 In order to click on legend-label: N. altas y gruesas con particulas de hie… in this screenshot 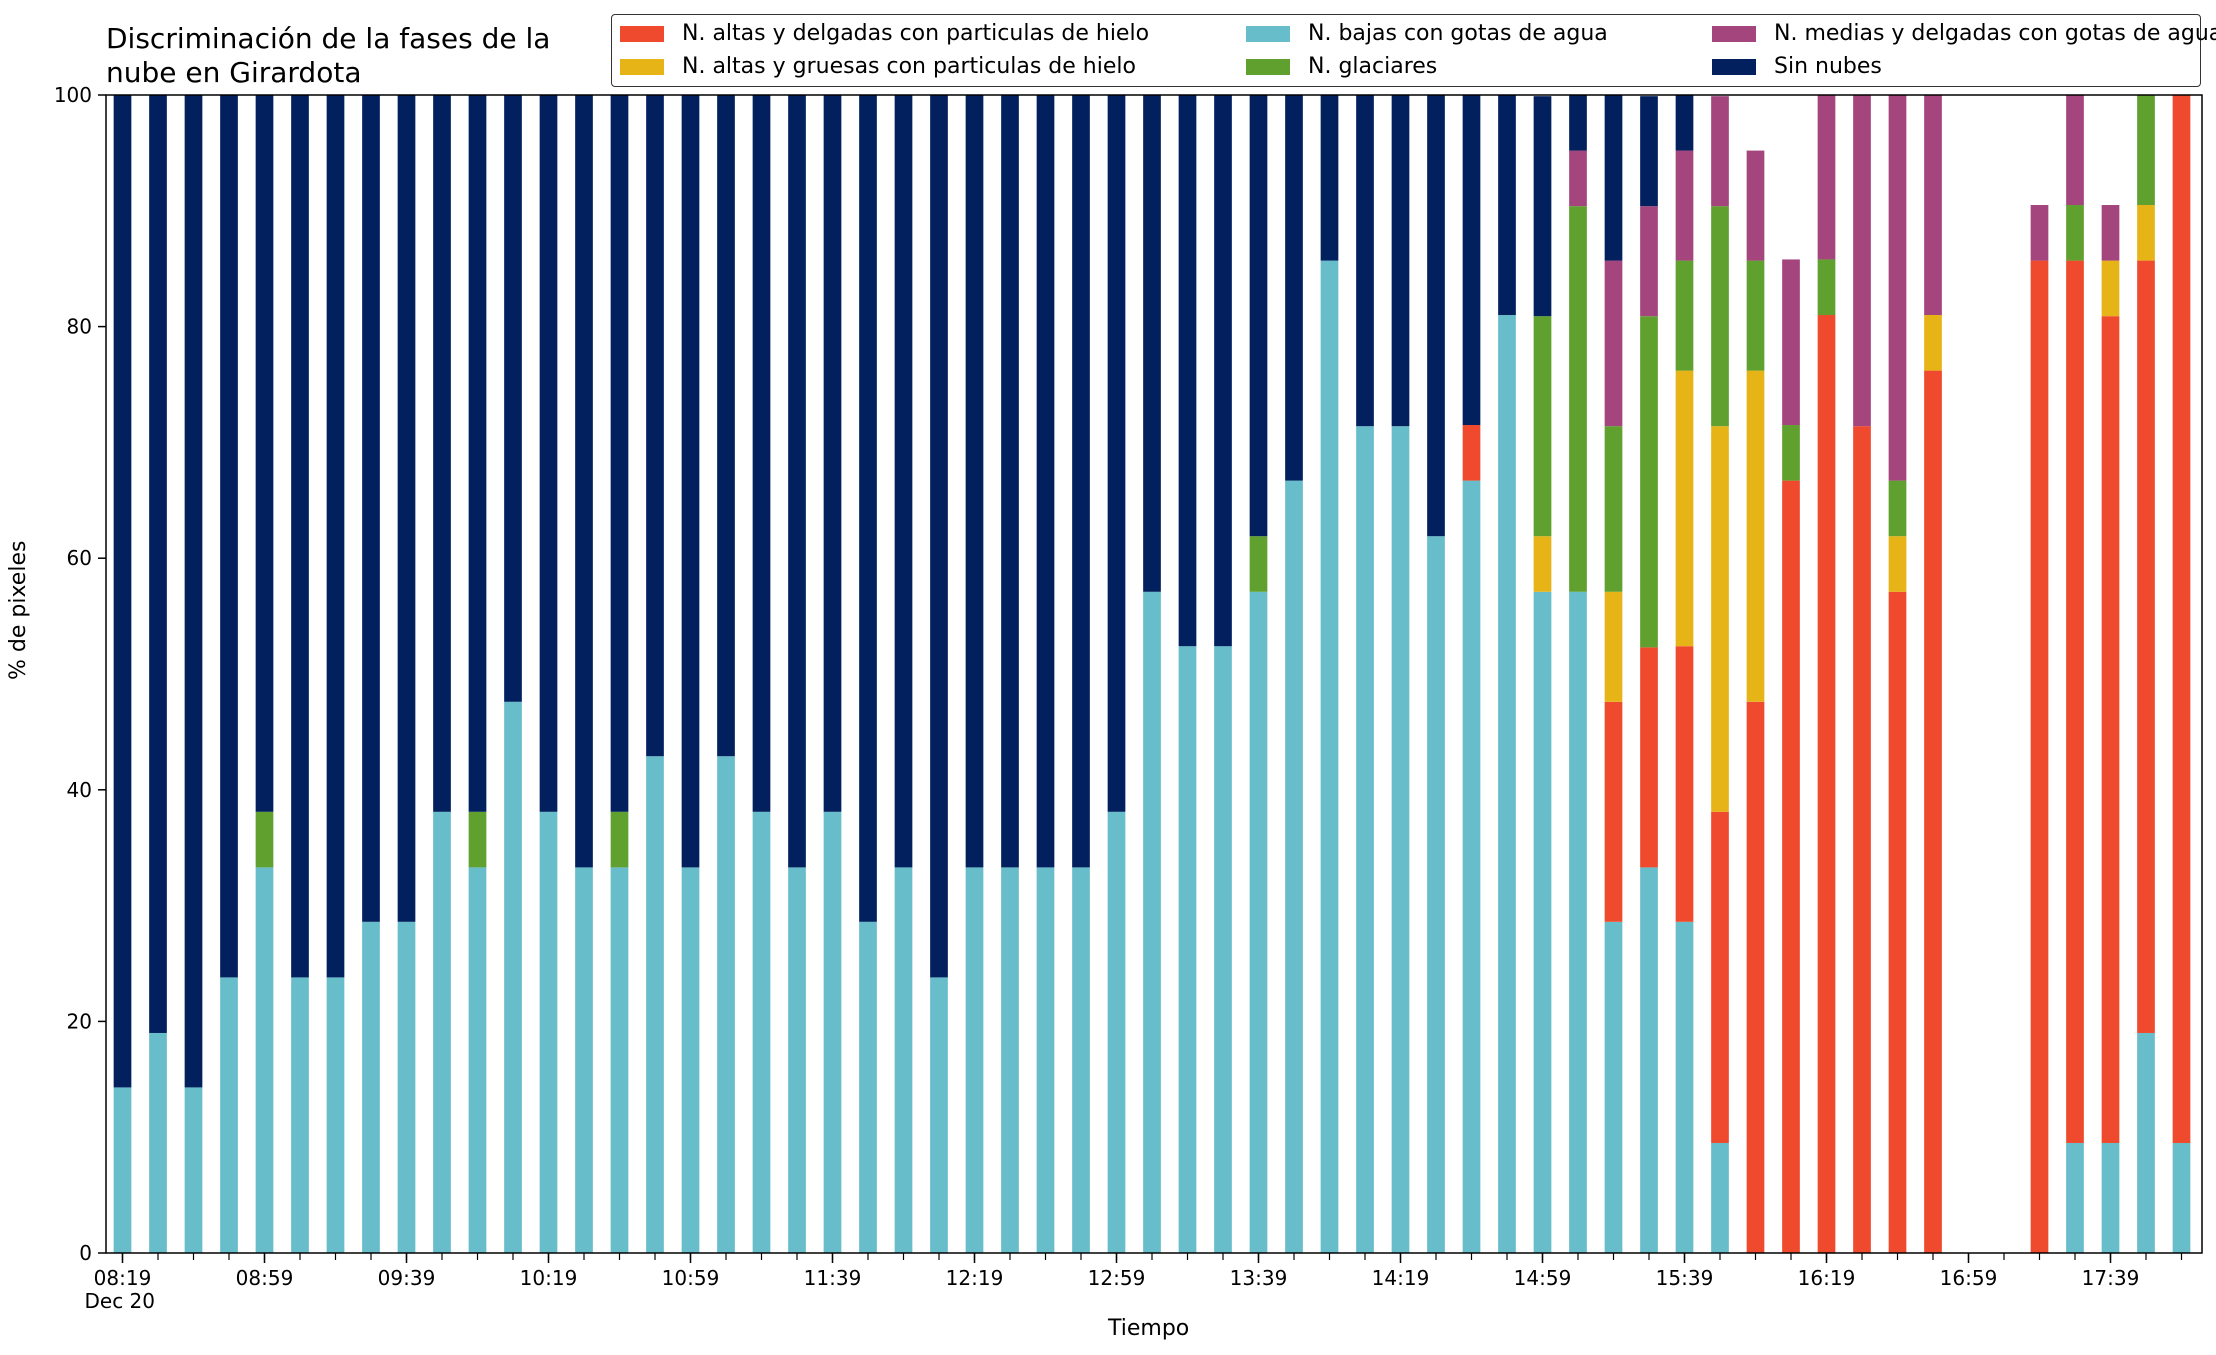, I will do `click(909, 66)`.